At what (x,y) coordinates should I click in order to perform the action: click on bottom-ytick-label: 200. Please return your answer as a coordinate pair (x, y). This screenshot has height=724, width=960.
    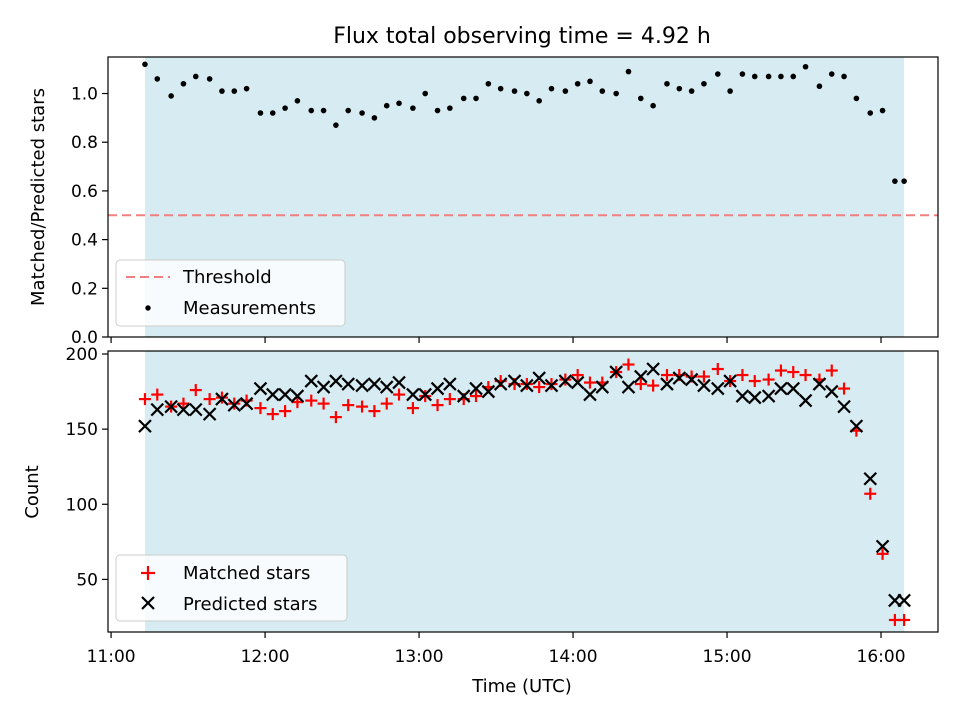
    Looking at the image, I should click on (82, 355).